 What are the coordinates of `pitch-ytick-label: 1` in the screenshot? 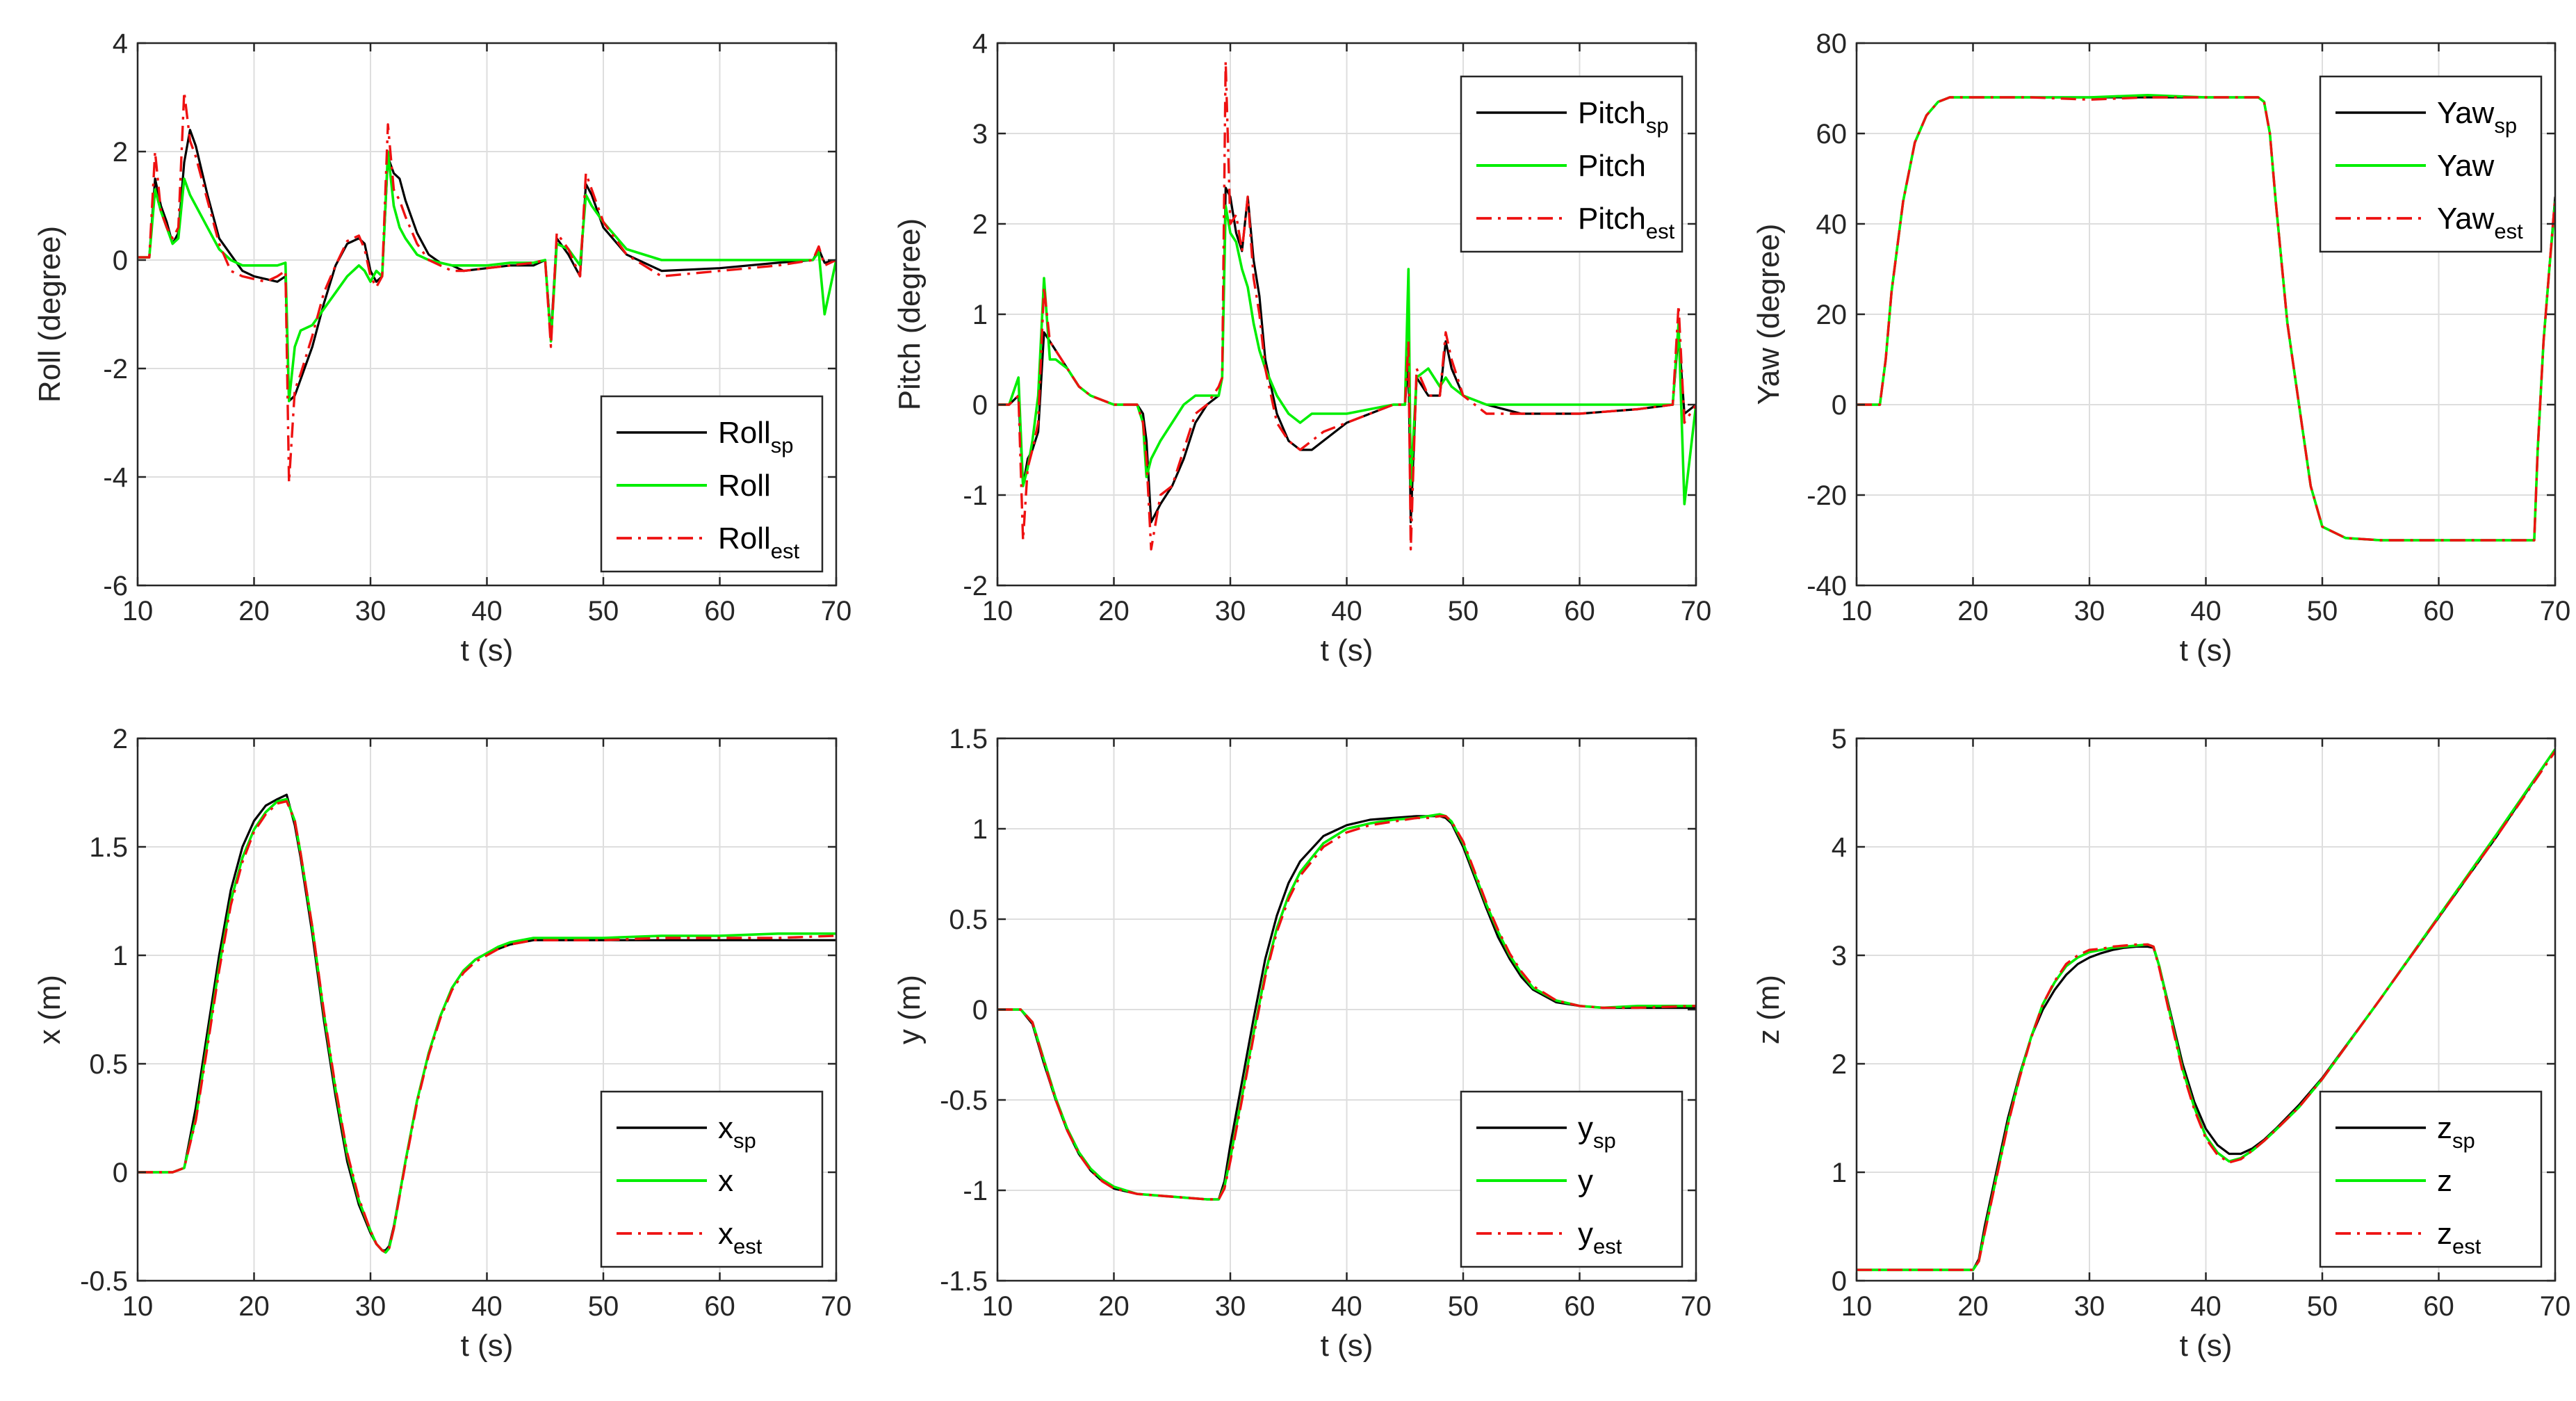 It's located at (980, 315).